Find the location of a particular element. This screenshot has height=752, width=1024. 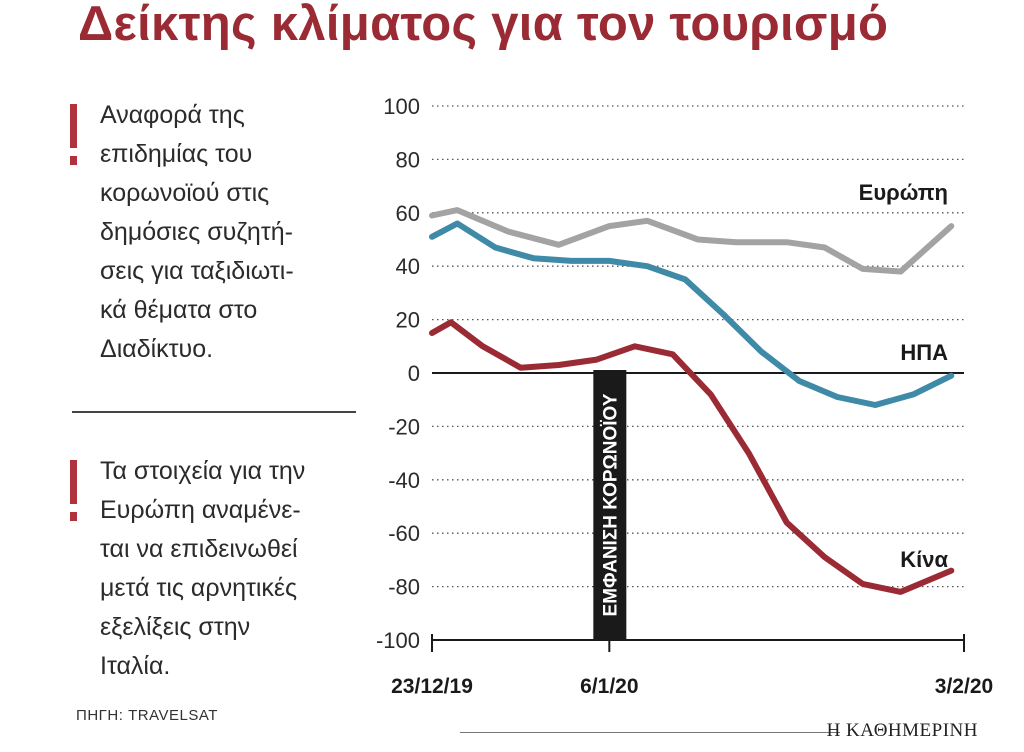

notes-divider is located at coordinates (214, 412).